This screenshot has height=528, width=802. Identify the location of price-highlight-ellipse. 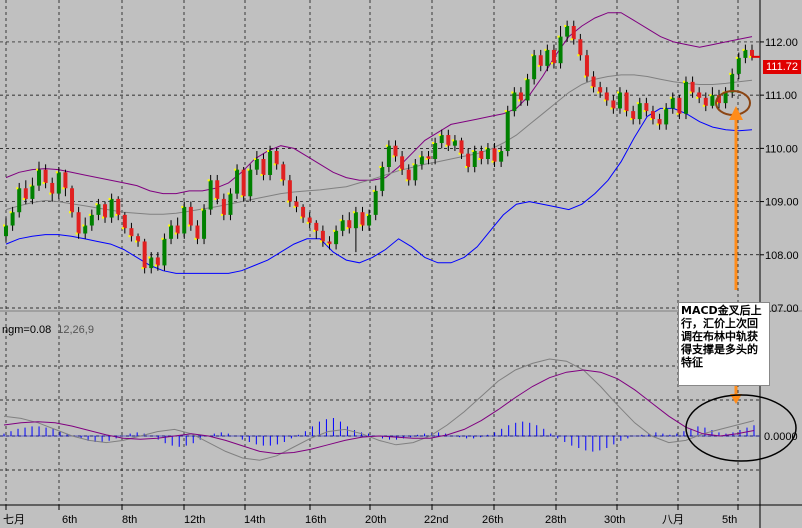
(733, 103).